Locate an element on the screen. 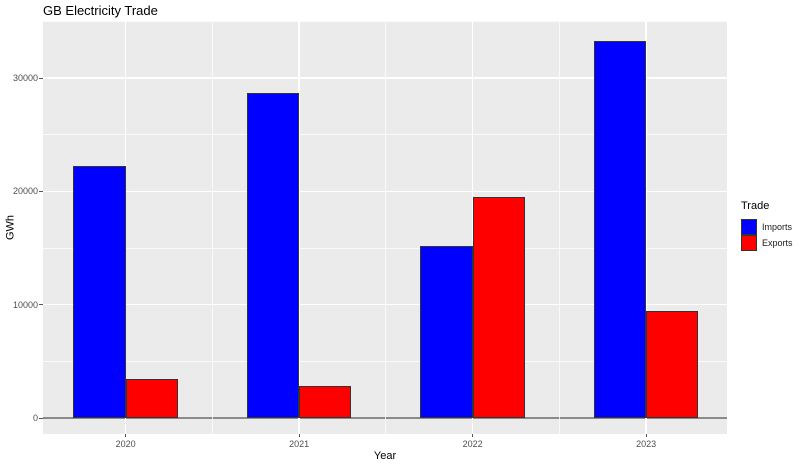  zero-baseline is located at coordinates (385, 418).